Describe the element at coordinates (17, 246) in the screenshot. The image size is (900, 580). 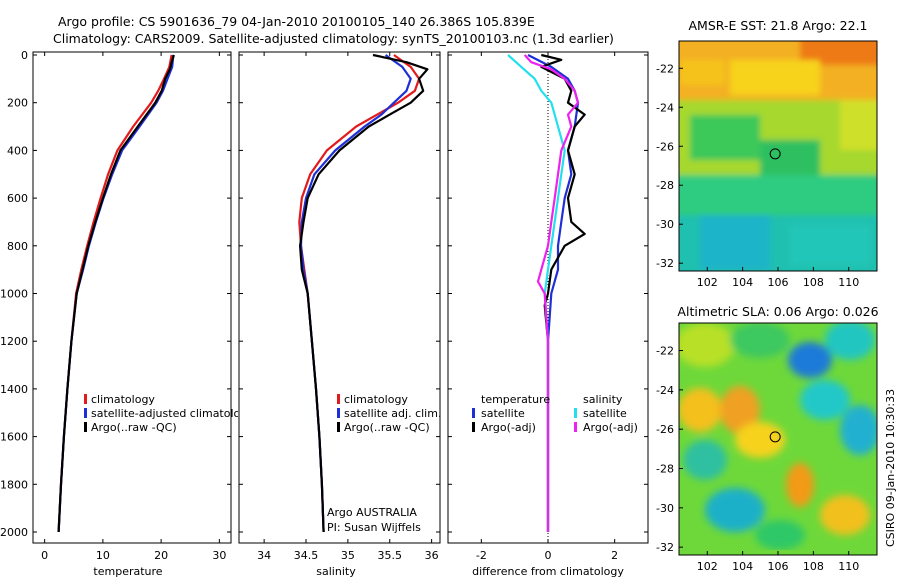
I see `depth-tick-label: 800` at that location.